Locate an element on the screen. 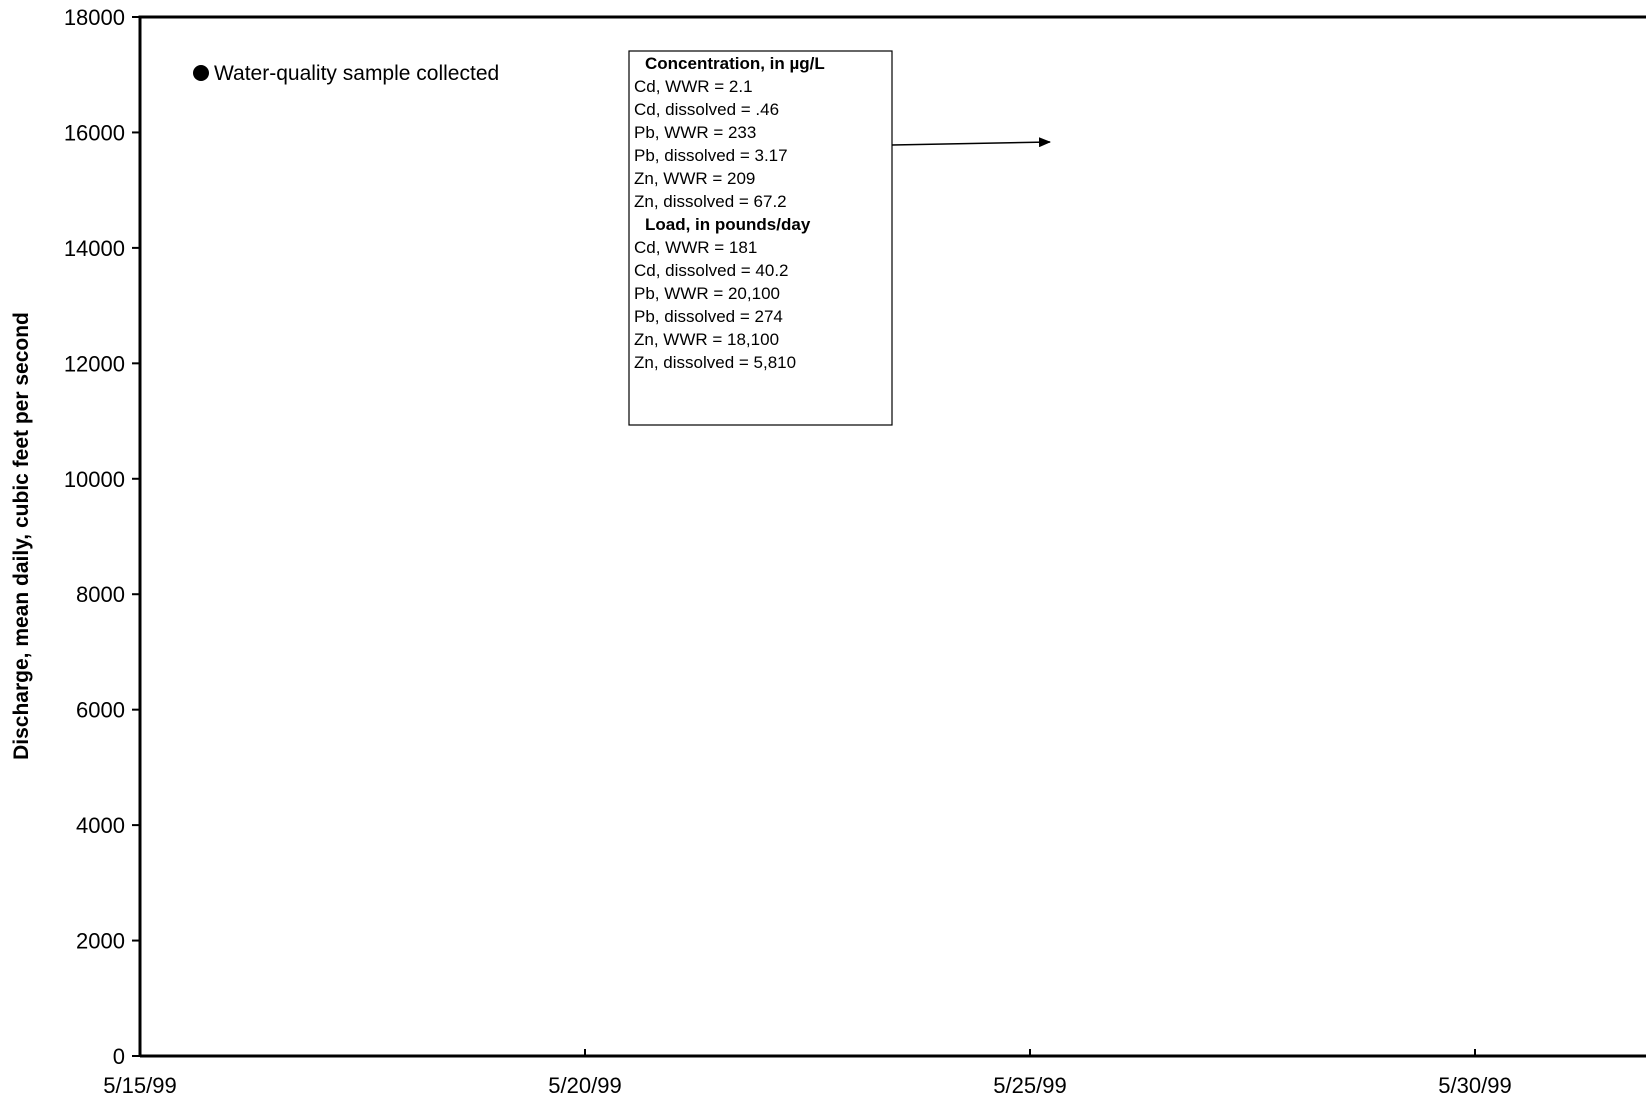 This screenshot has width=1646, height=1105. annotation-arrow is located at coordinates (971, 142).